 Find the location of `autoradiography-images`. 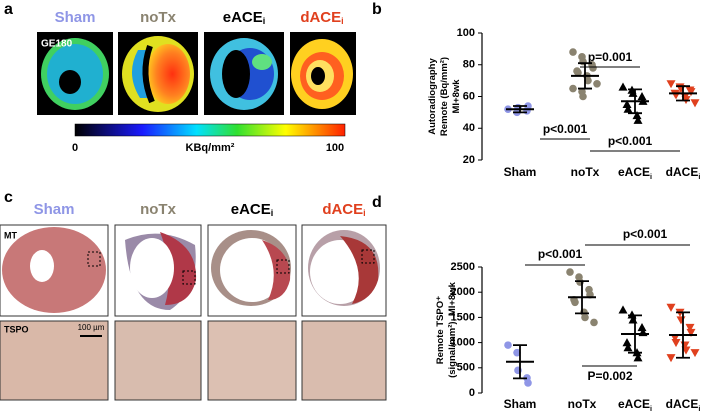

autoradiography-images is located at coordinates (196, 84).